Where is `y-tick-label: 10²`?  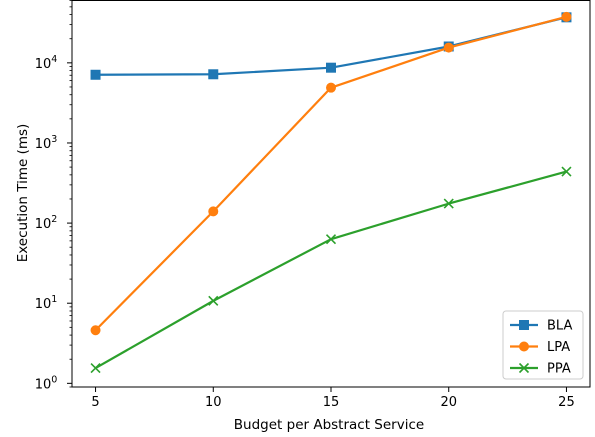 y-tick-label: 10² is located at coordinates (46, 223).